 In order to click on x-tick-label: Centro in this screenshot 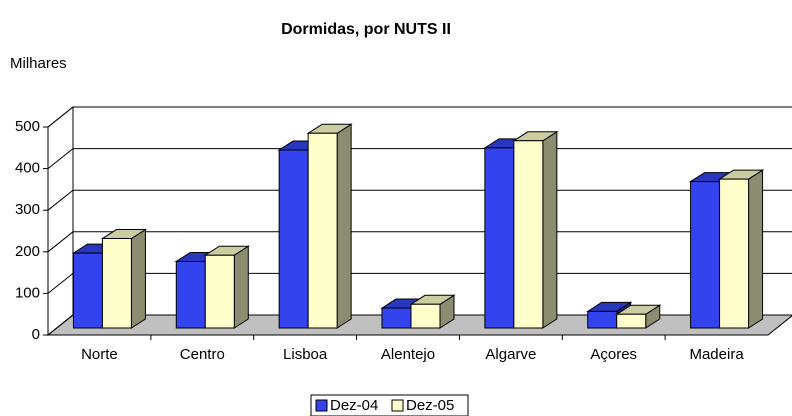, I will do `click(202, 354)`.